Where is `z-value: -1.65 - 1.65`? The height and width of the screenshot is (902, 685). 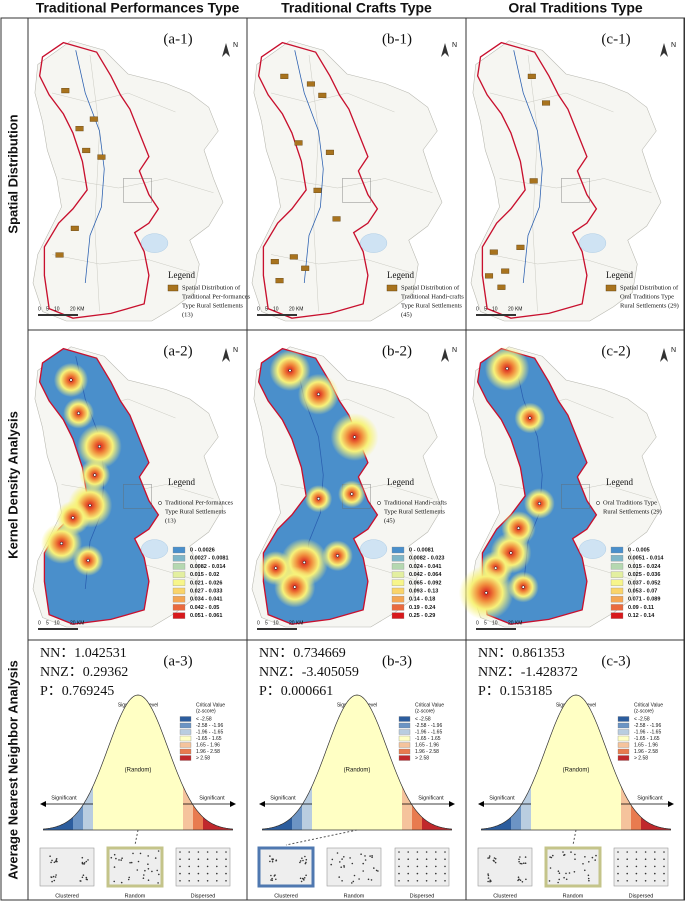
z-value: -1.65 - 1.65 is located at coordinates (428, 739).